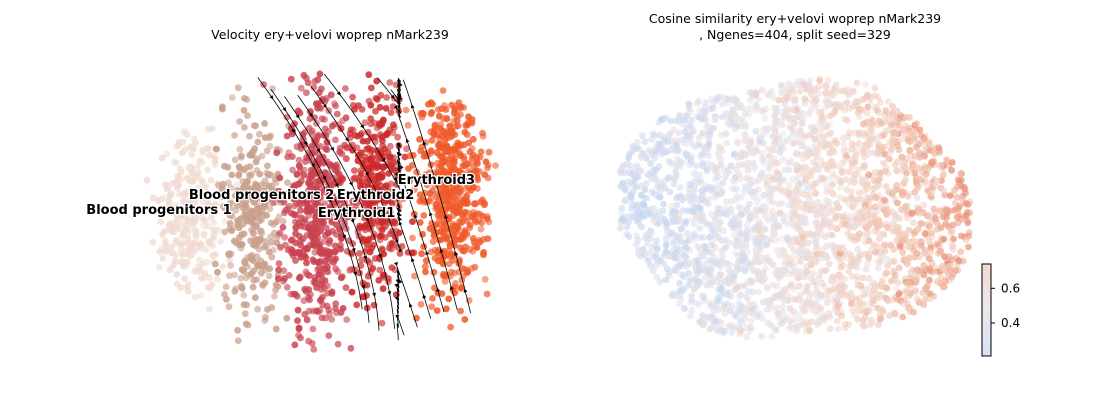 The height and width of the screenshot is (400, 1100). What do you see at coordinates (986, 310) in the screenshot?
I see `colorbar-gradient` at bounding box center [986, 310].